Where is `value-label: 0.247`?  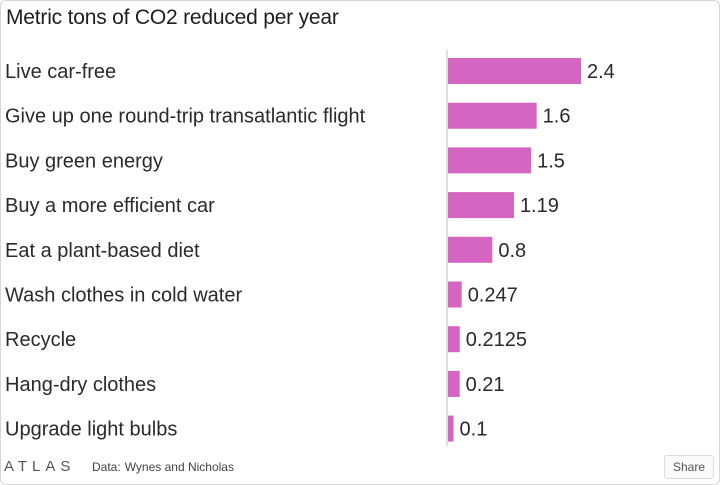 value-label: 0.247 is located at coordinates (493, 296).